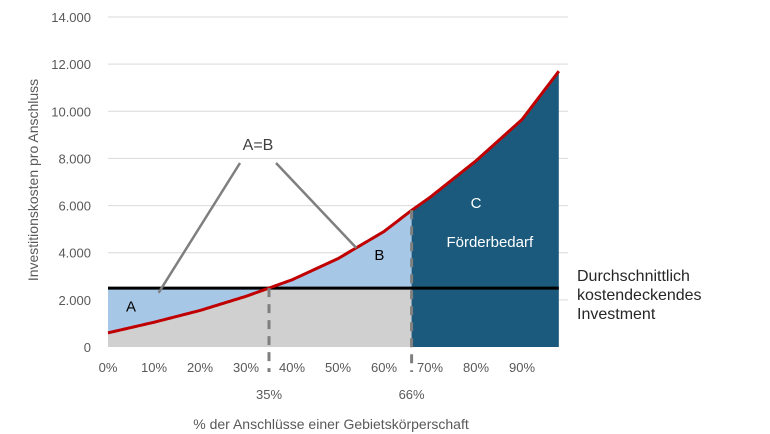 Image resolution: width=770 pixels, height=434 pixels. Describe the element at coordinates (246, 367) in the screenshot. I see `x-tick-label: 30%` at that location.